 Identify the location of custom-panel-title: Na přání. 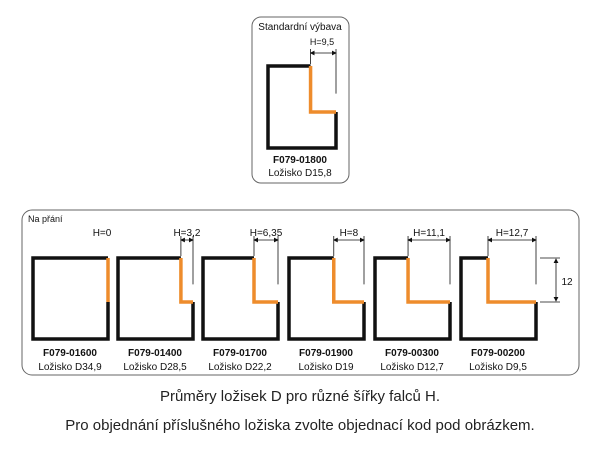
(45, 219).